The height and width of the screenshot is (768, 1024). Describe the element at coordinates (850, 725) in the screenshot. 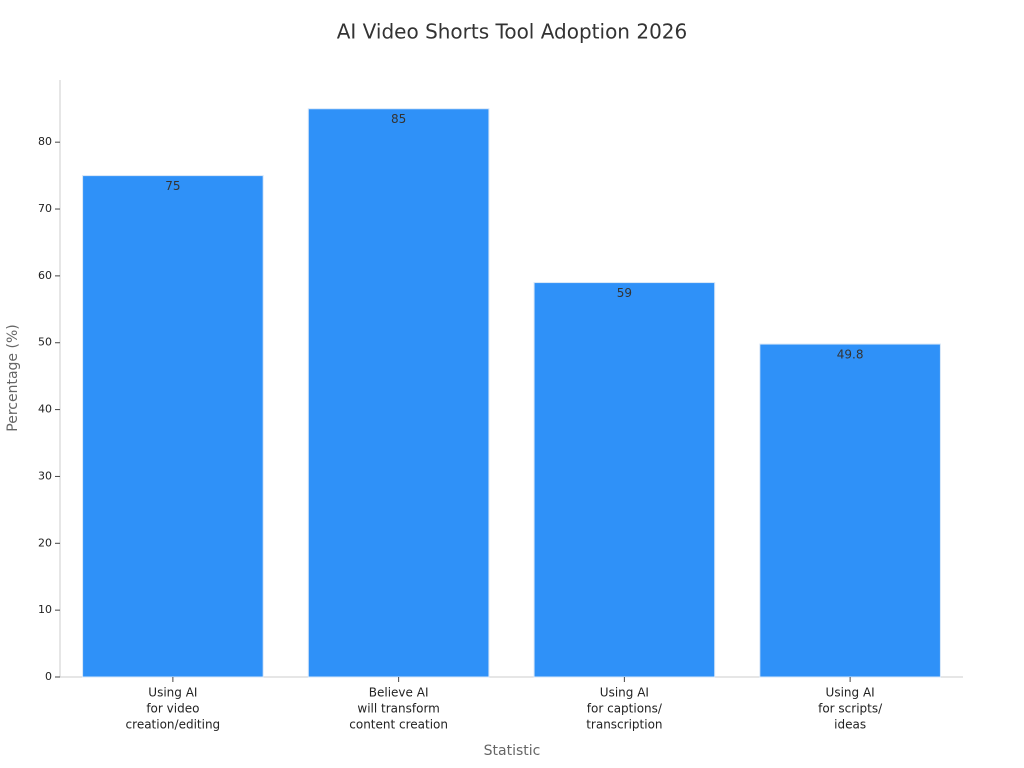

I see `x-tick-label: ideas` at that location.